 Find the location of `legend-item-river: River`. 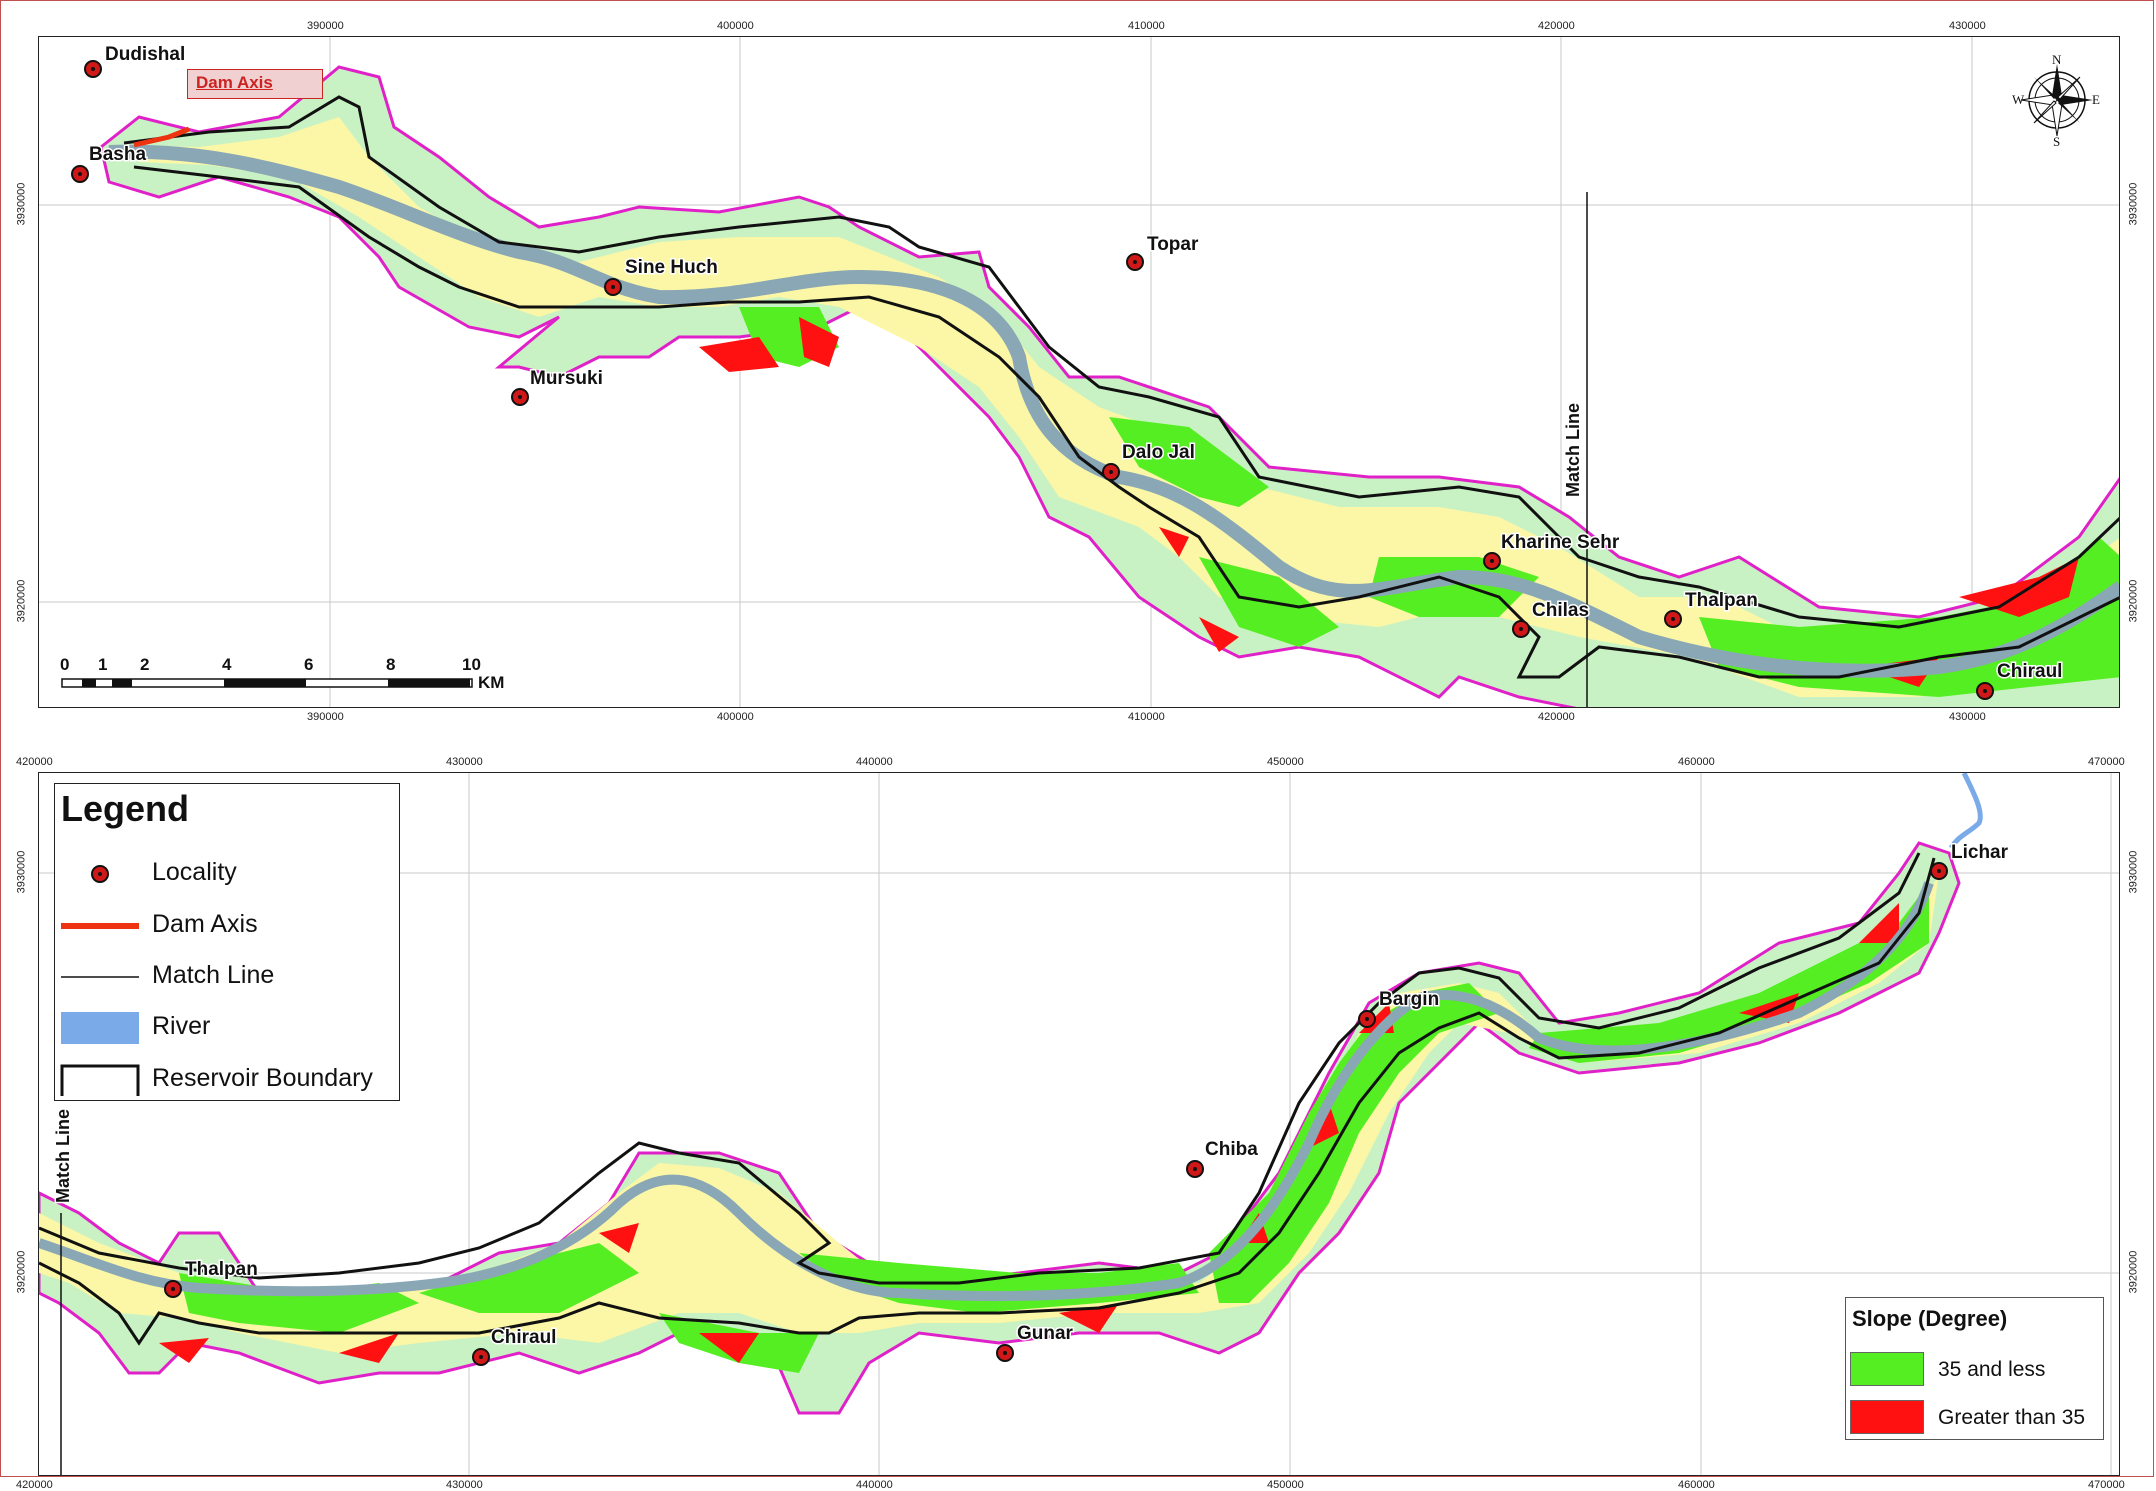

legend-item-river: River is located at coordinates (227, 1026).